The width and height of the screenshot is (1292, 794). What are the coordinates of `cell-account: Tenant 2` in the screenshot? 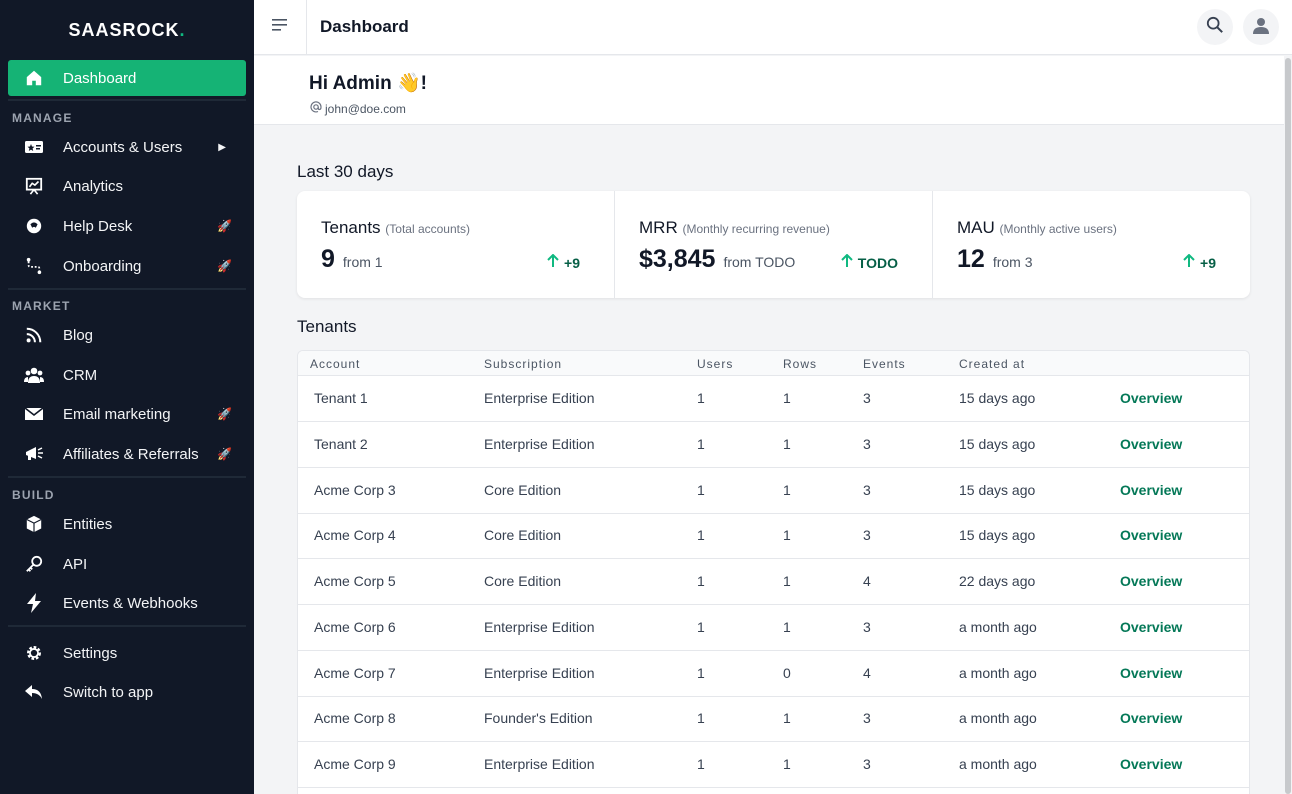 It's located at (341, 444).